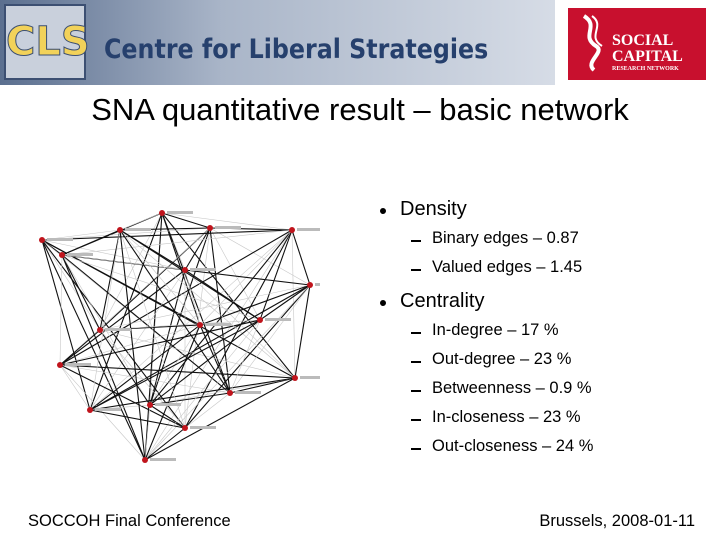 The width and height of the screenshot is (720, 540). What do you see at coordinates (506, 417) in the screenshot?
I see `sub-bullet-text: In-closeness – 23 %` at bounding box center [506, 417].